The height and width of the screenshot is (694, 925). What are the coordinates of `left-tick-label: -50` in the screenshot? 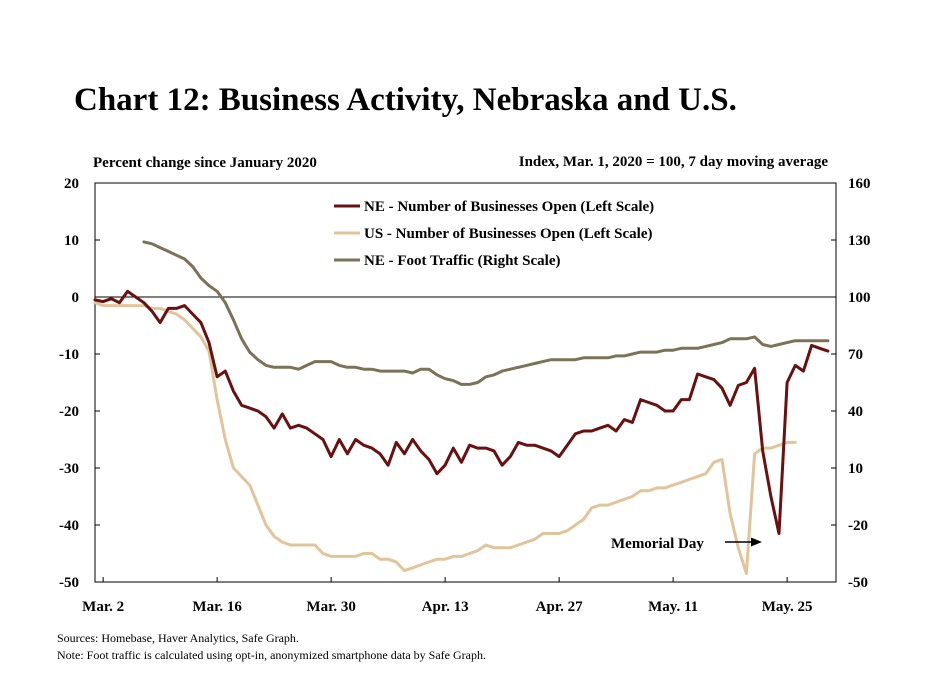 It's located at (69, 583).